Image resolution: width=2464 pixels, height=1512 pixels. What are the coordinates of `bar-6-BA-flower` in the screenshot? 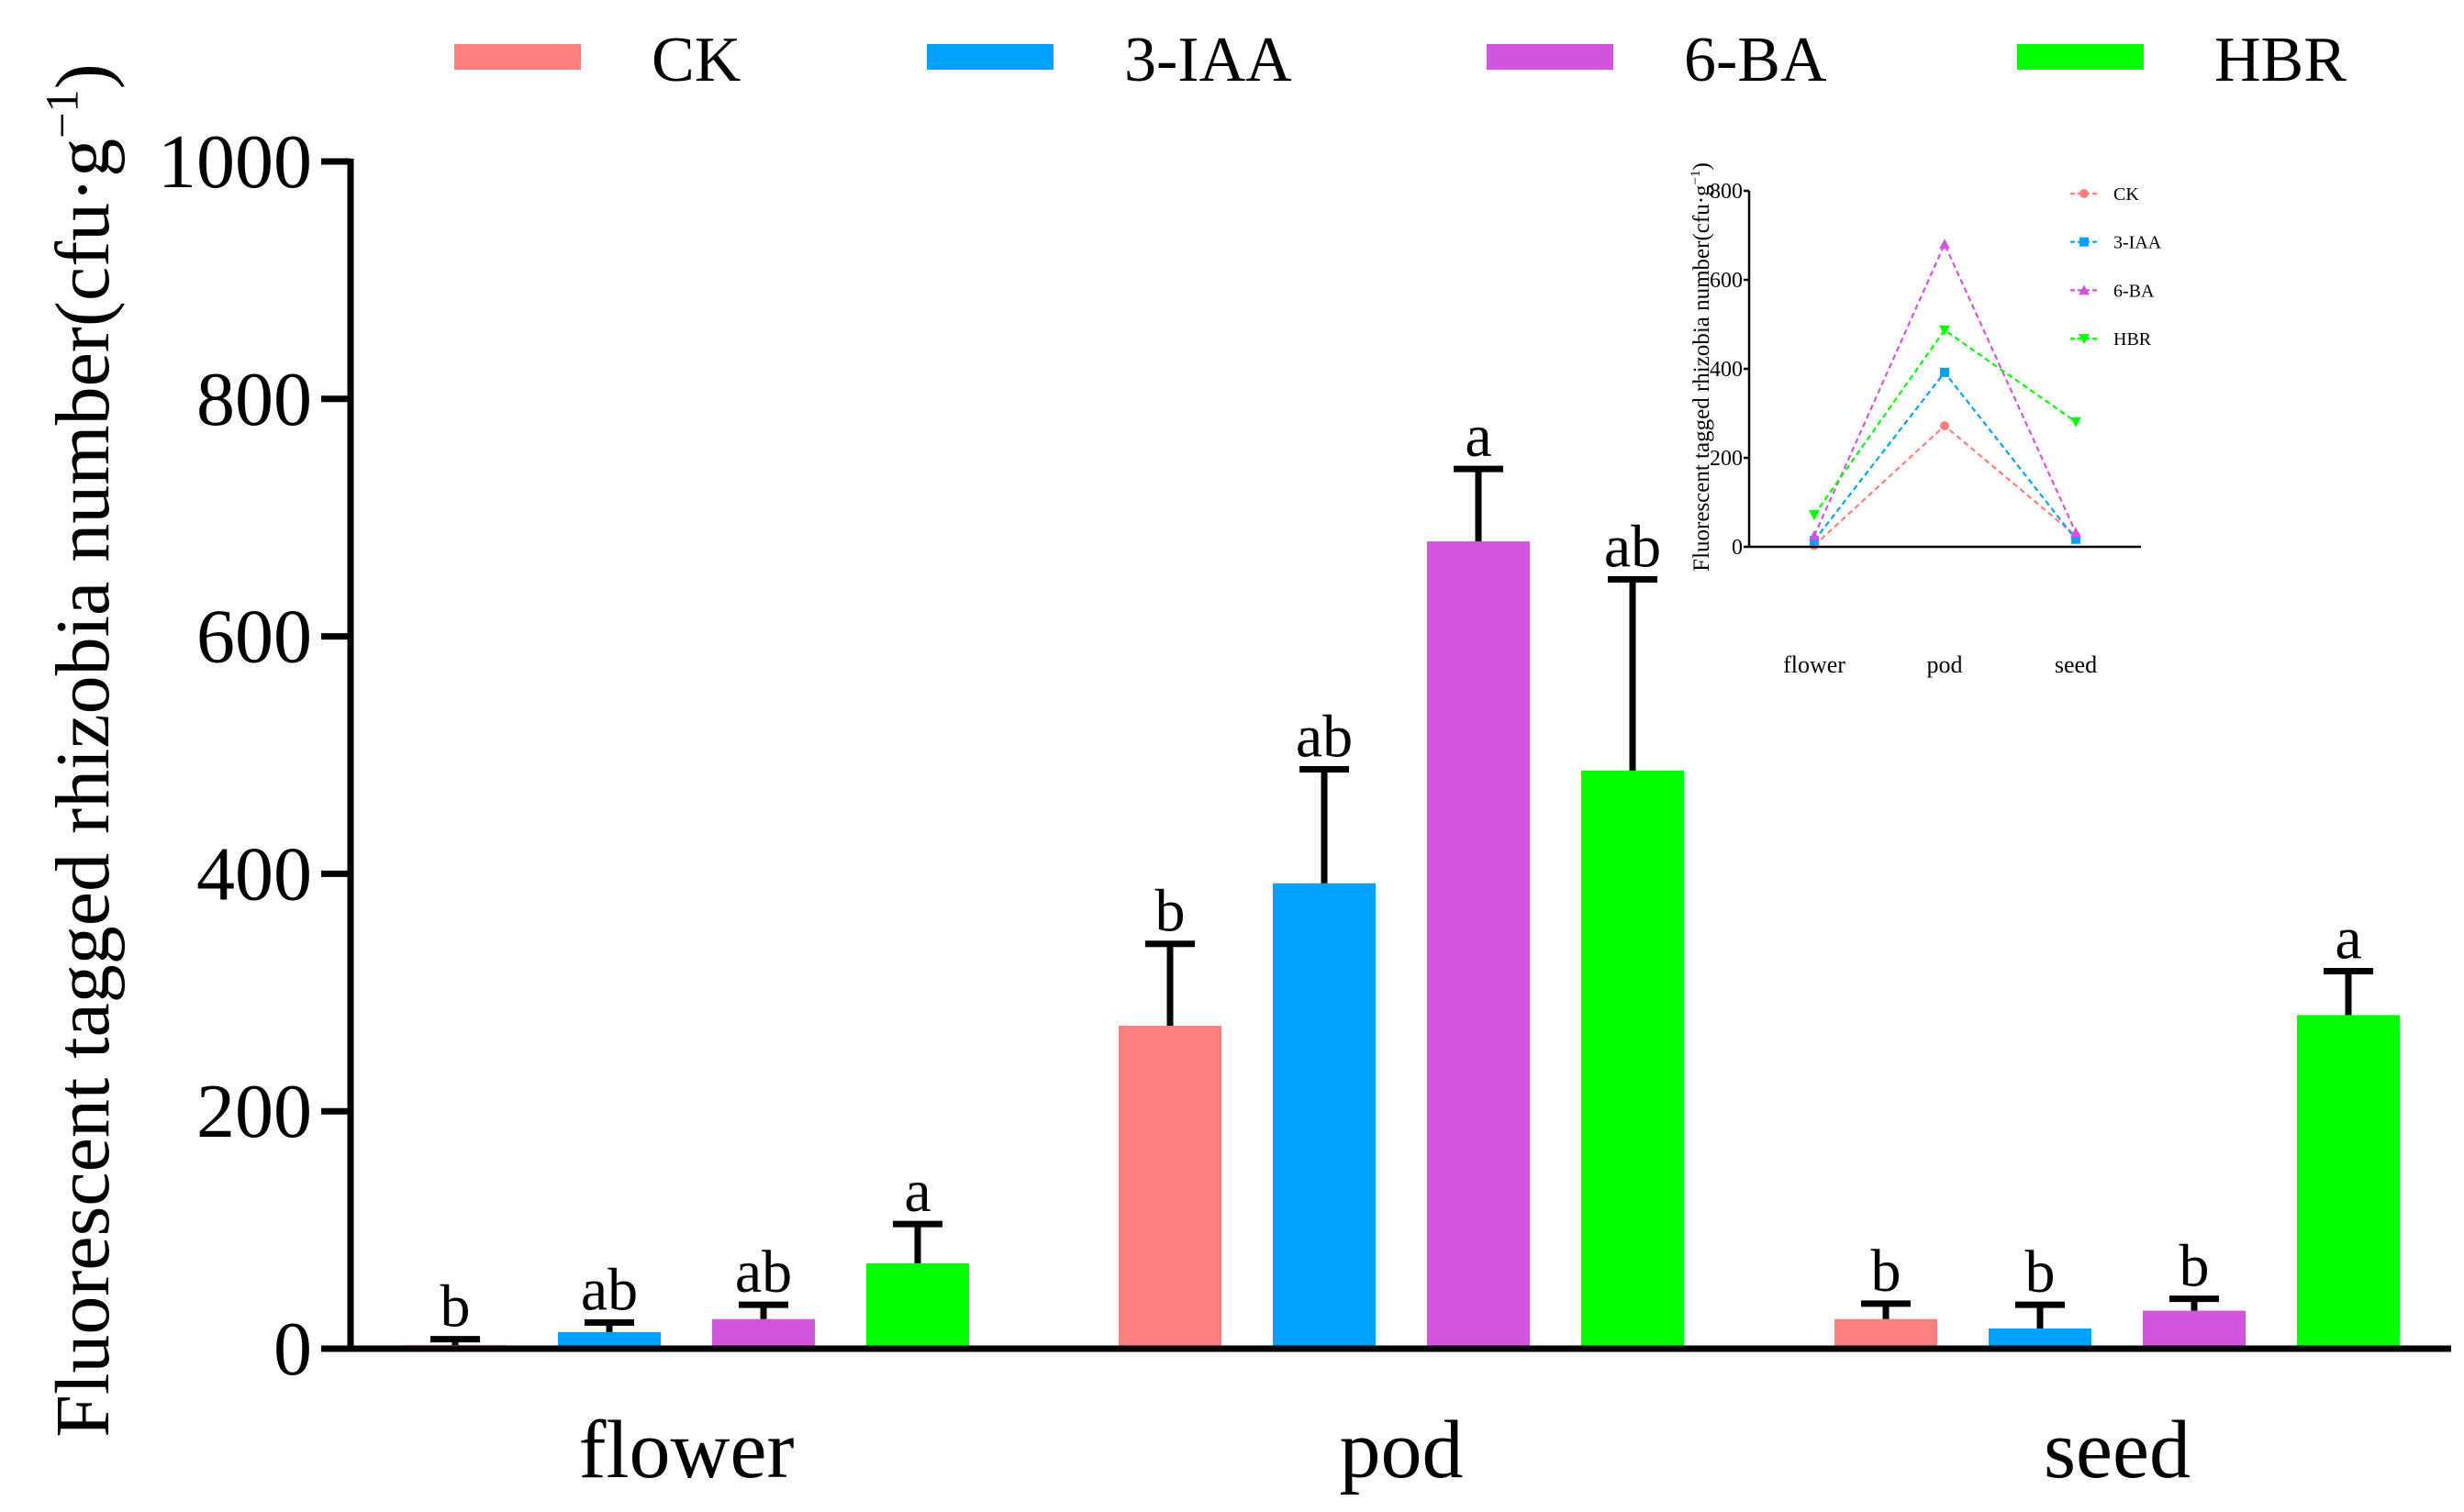 It's located at (764, 1334).